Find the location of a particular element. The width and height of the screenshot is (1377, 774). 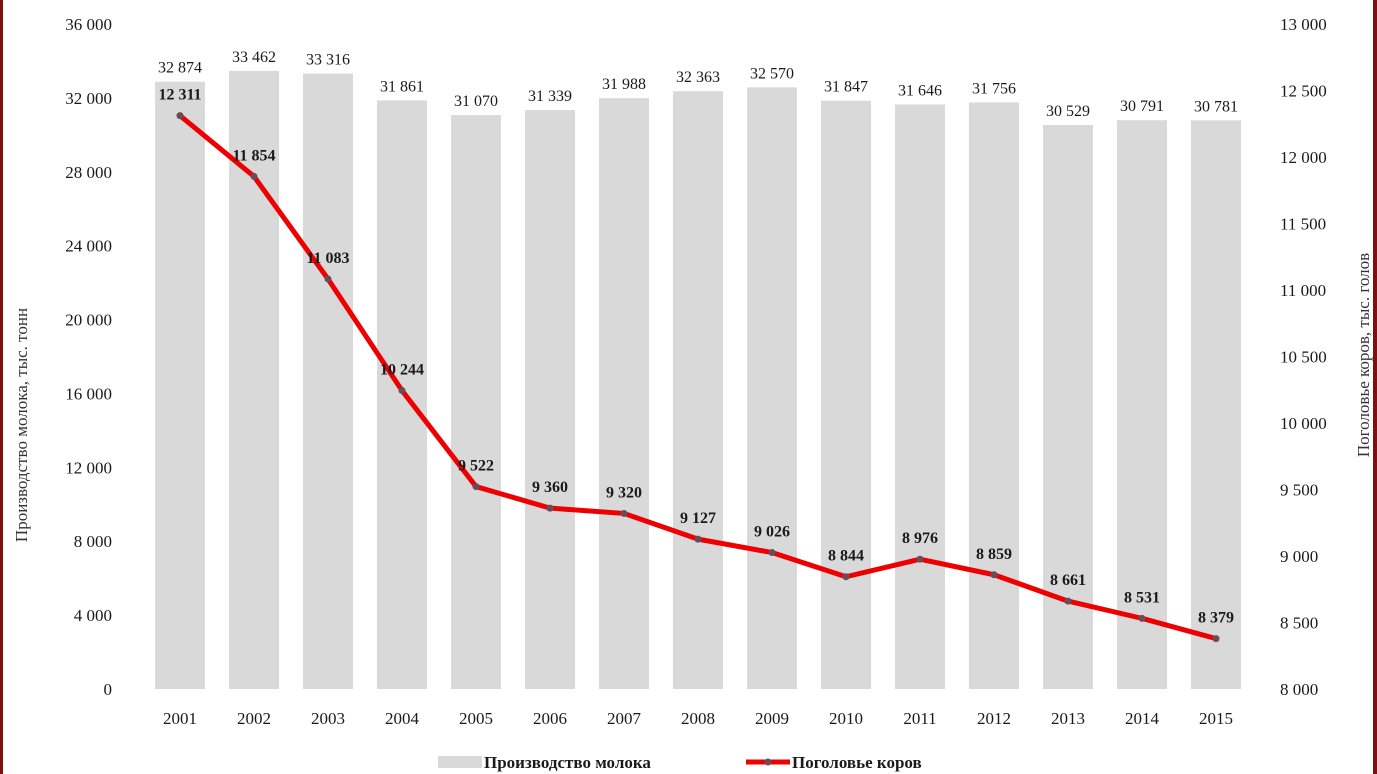

left-tick-24000: 24 000 is located at coordinates (88, 246).